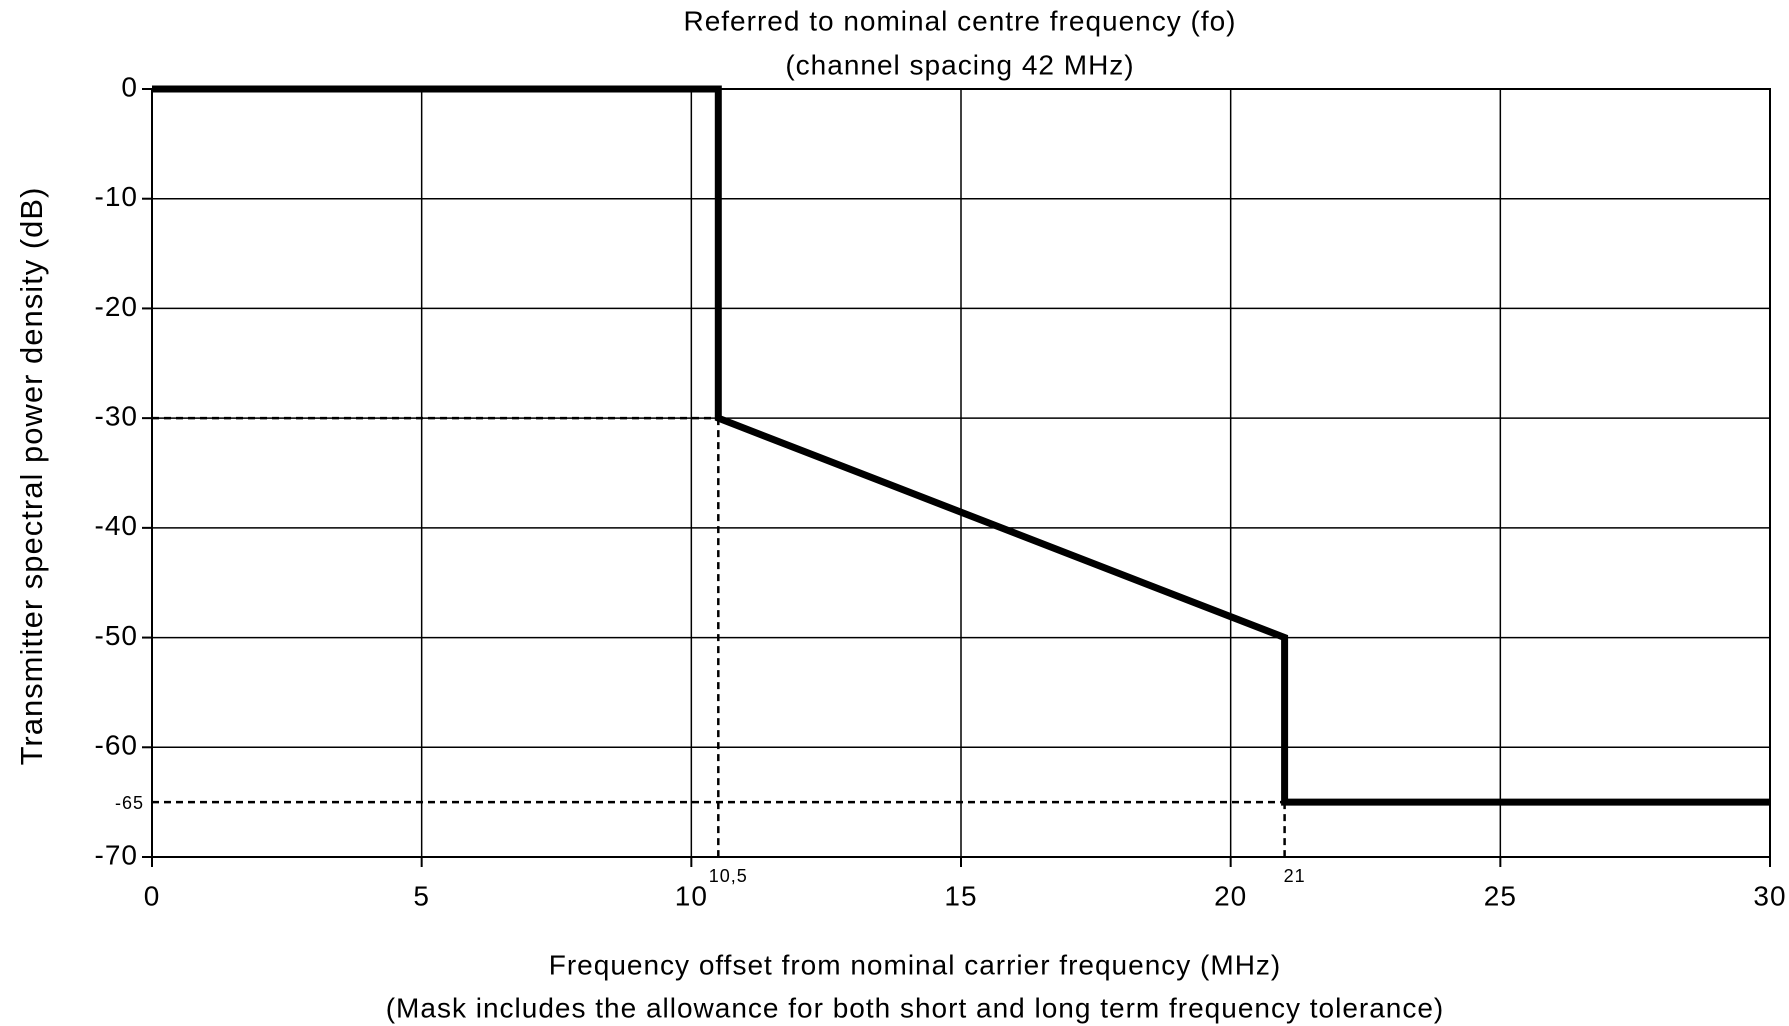  What do you see at coordinates (1295, 876) in the screenshot?
I see `reference-label: 21` at bounding box center [1295, 876].